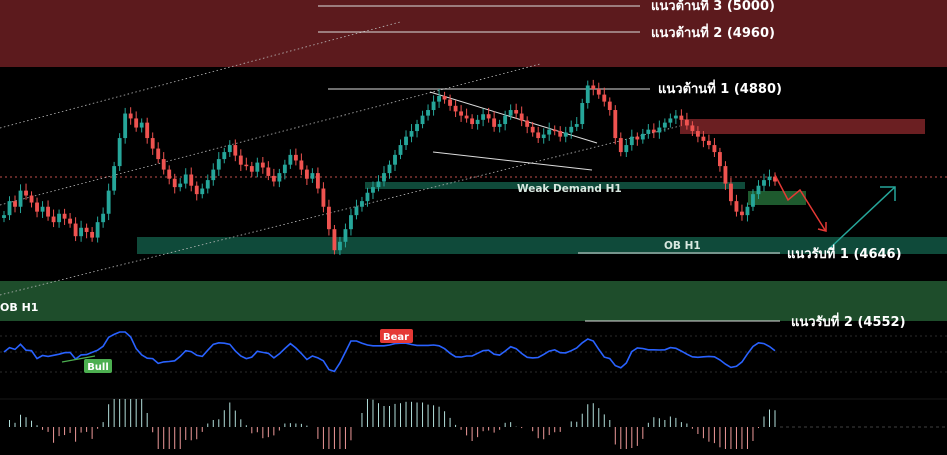  I want to click on bear-badge, so click(396, 336).